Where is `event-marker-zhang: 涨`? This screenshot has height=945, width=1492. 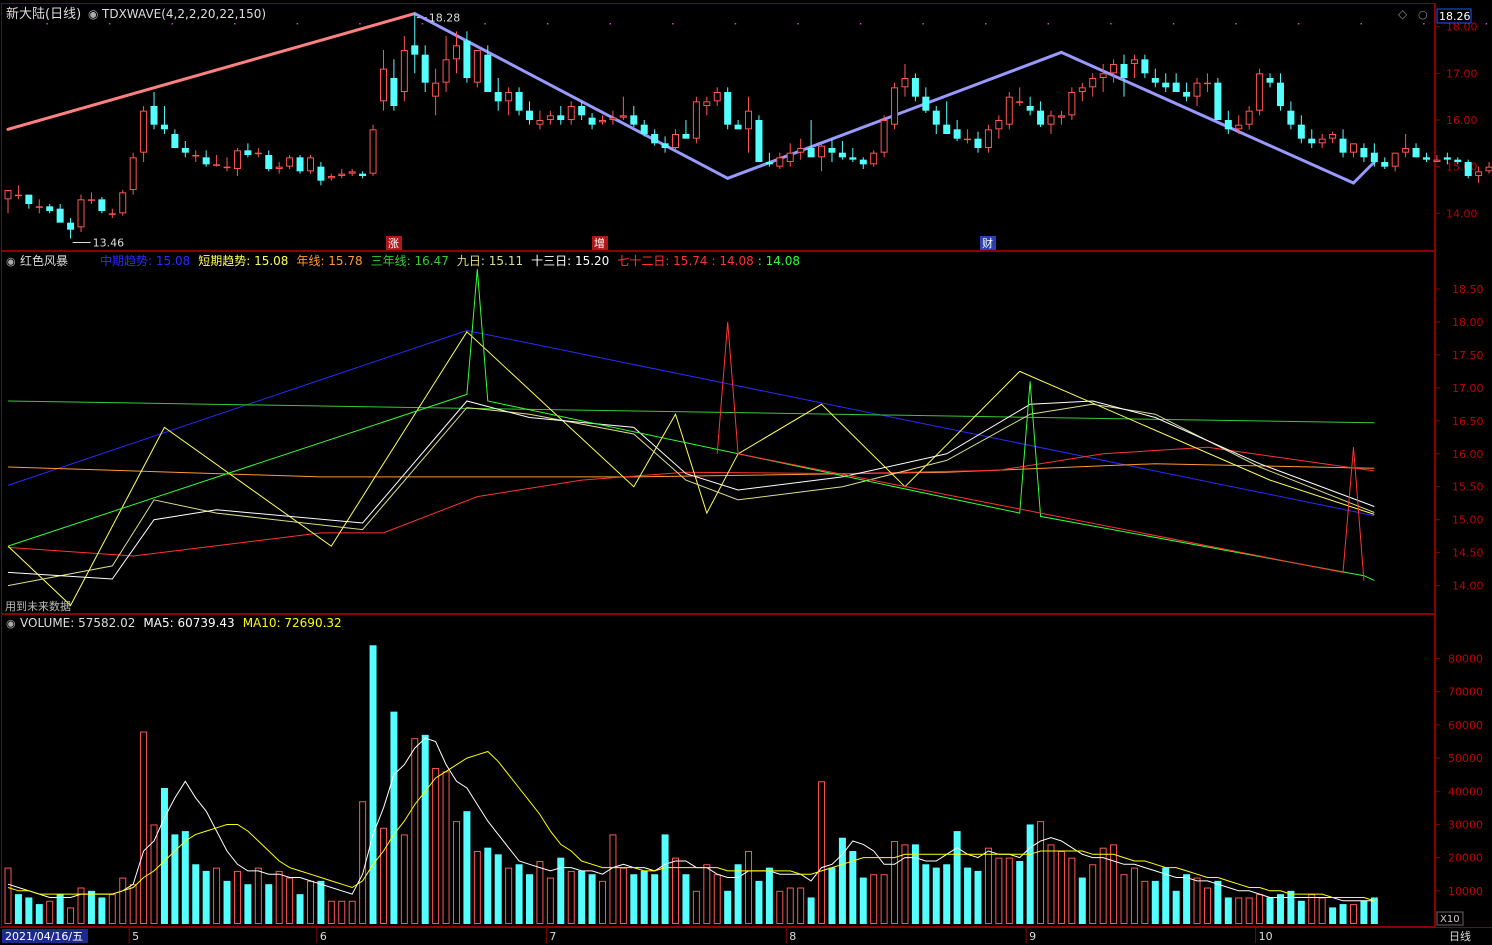 event-marker-zhang: 涨 is located at coordinates (393, 243).